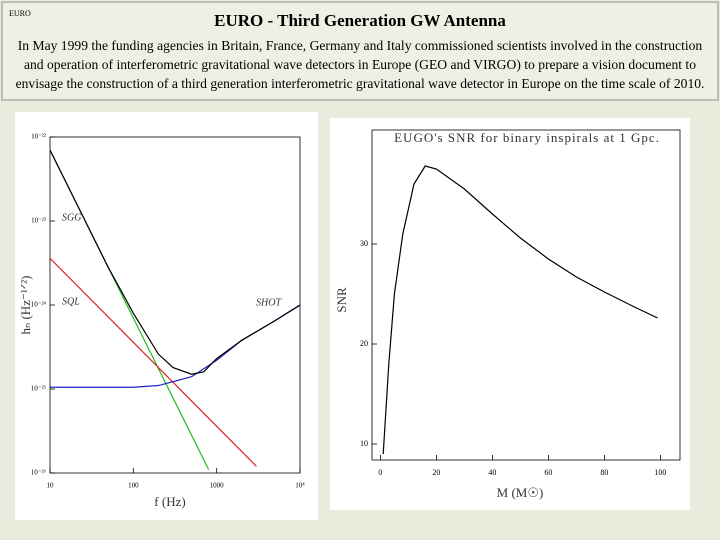  What do you see at coordinates (380, 472) in the screenshot?
I see `x-tick-label: 0` at bounding box center [380, 472].